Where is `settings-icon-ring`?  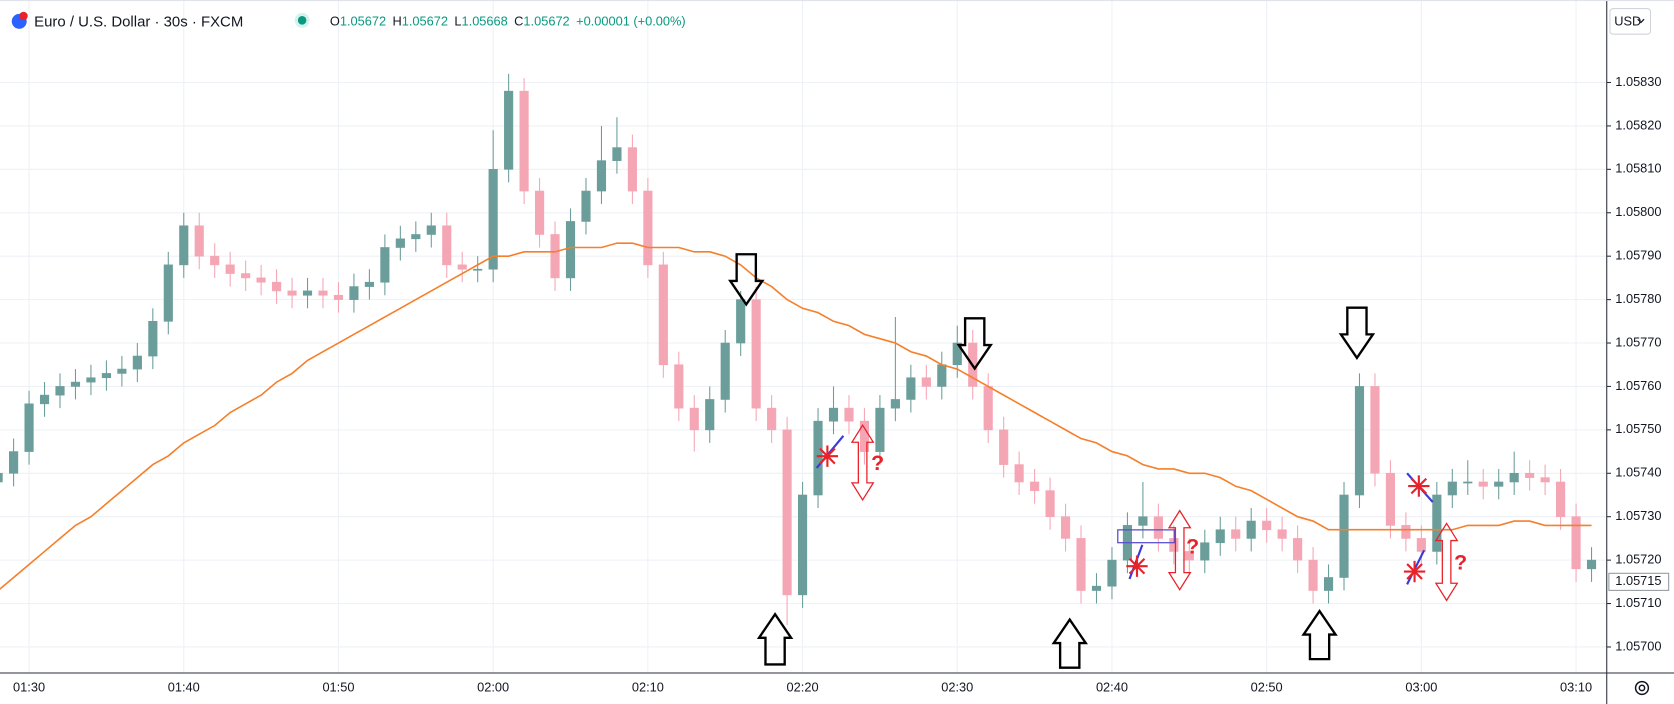 settings-icon-ring is located at coordinates (1642, 688).